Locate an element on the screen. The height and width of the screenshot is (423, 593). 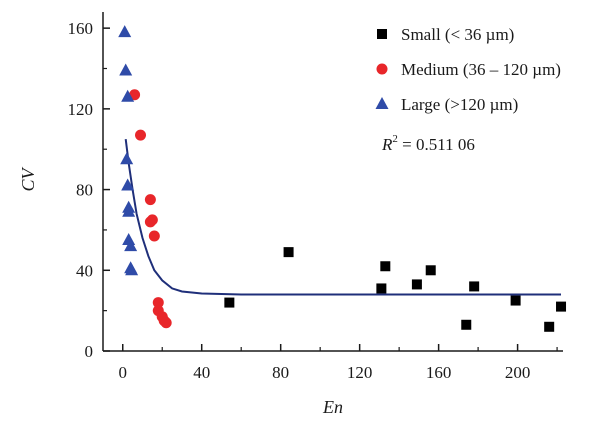
x-axis-title: En is located at coordinates (332, 407).